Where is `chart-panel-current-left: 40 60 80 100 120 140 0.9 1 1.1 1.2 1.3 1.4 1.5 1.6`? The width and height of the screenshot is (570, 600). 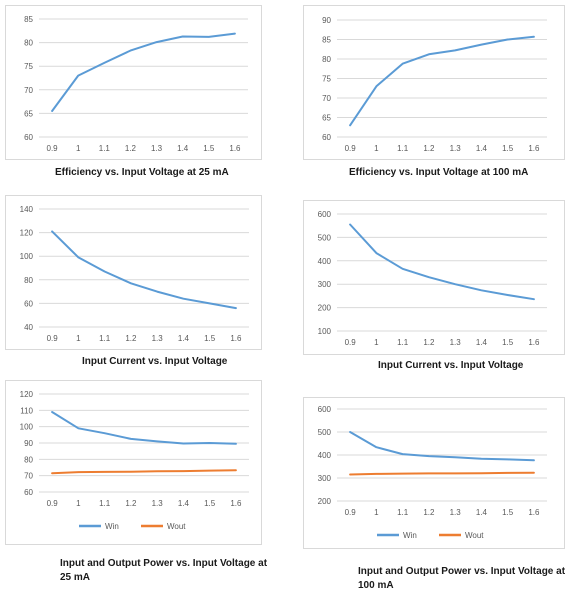 chart-panel-current-left: 40 60 80 100 120 140 0.9 1 1.1 1.2 1.3 1.4 1.5 1.6 is located at coordinates (133, 272).